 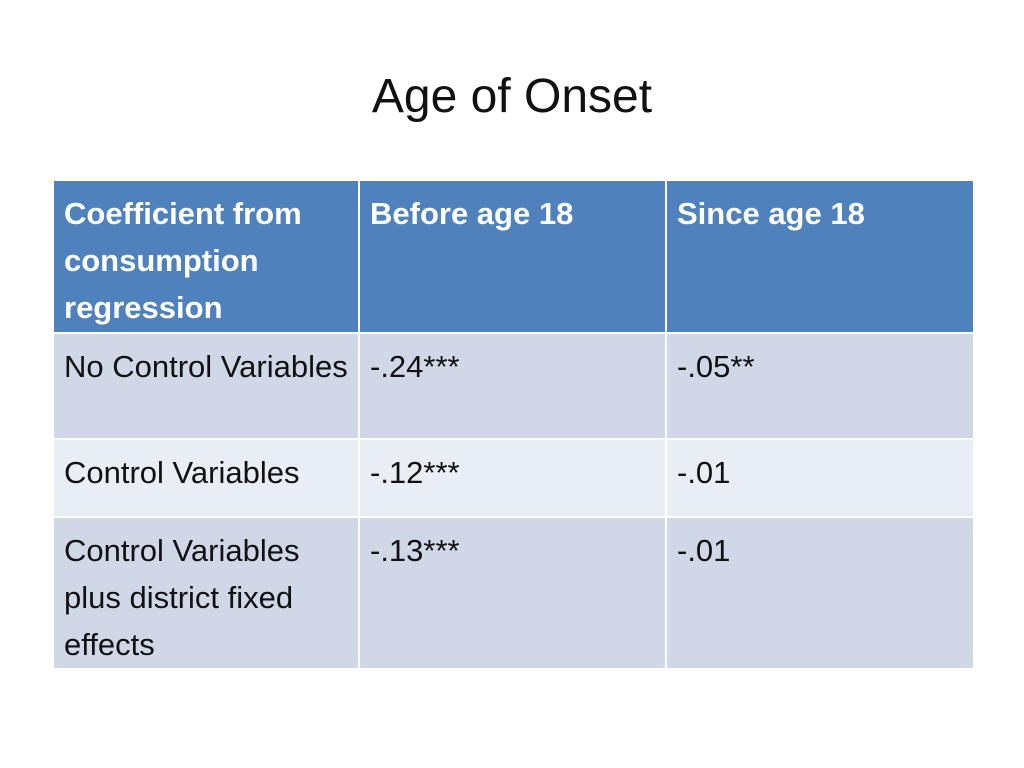 I want to click on table-row: No Control Variables -.24*** -.05**, so click(x=513, y=386).